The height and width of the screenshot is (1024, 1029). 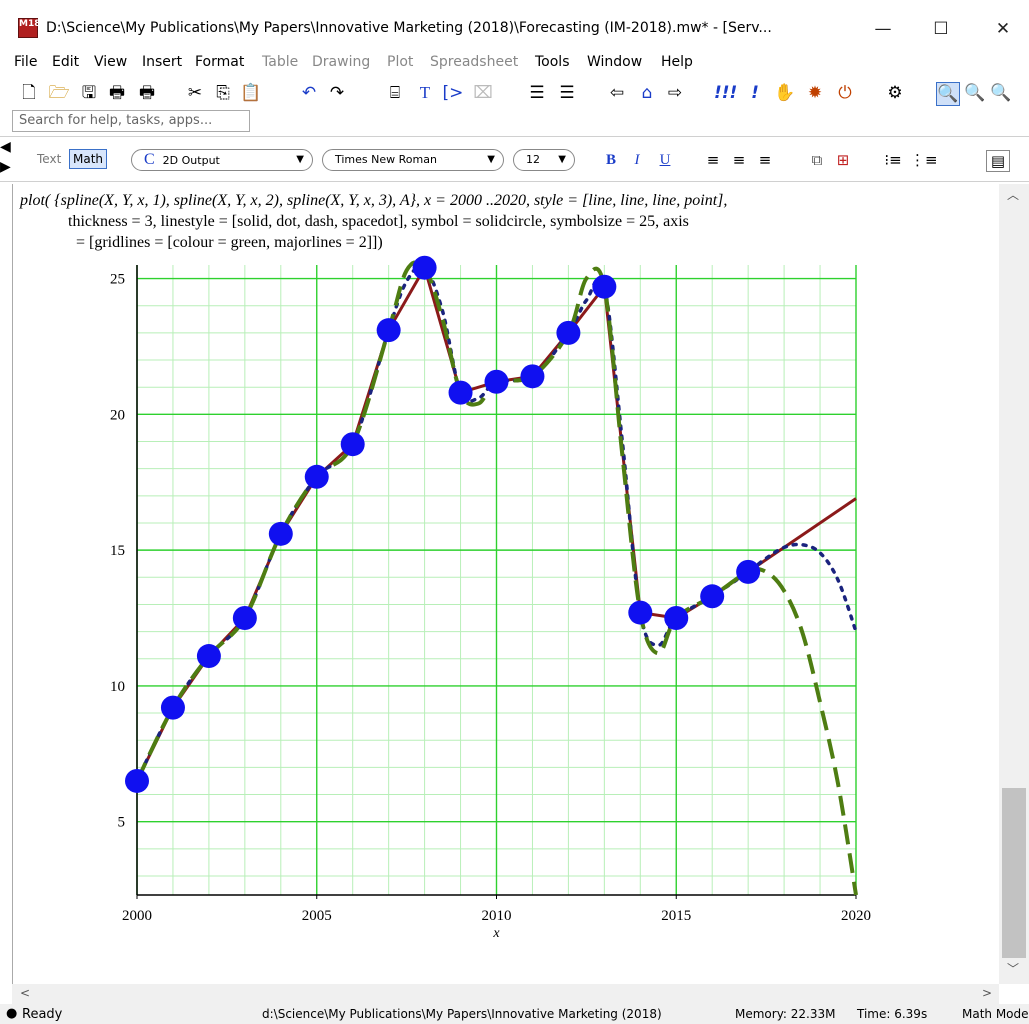 What do you see at coordinates (386, 159) in the screenshot?
I see `font-value: Times New Roman` at bounding box center [386, 159].